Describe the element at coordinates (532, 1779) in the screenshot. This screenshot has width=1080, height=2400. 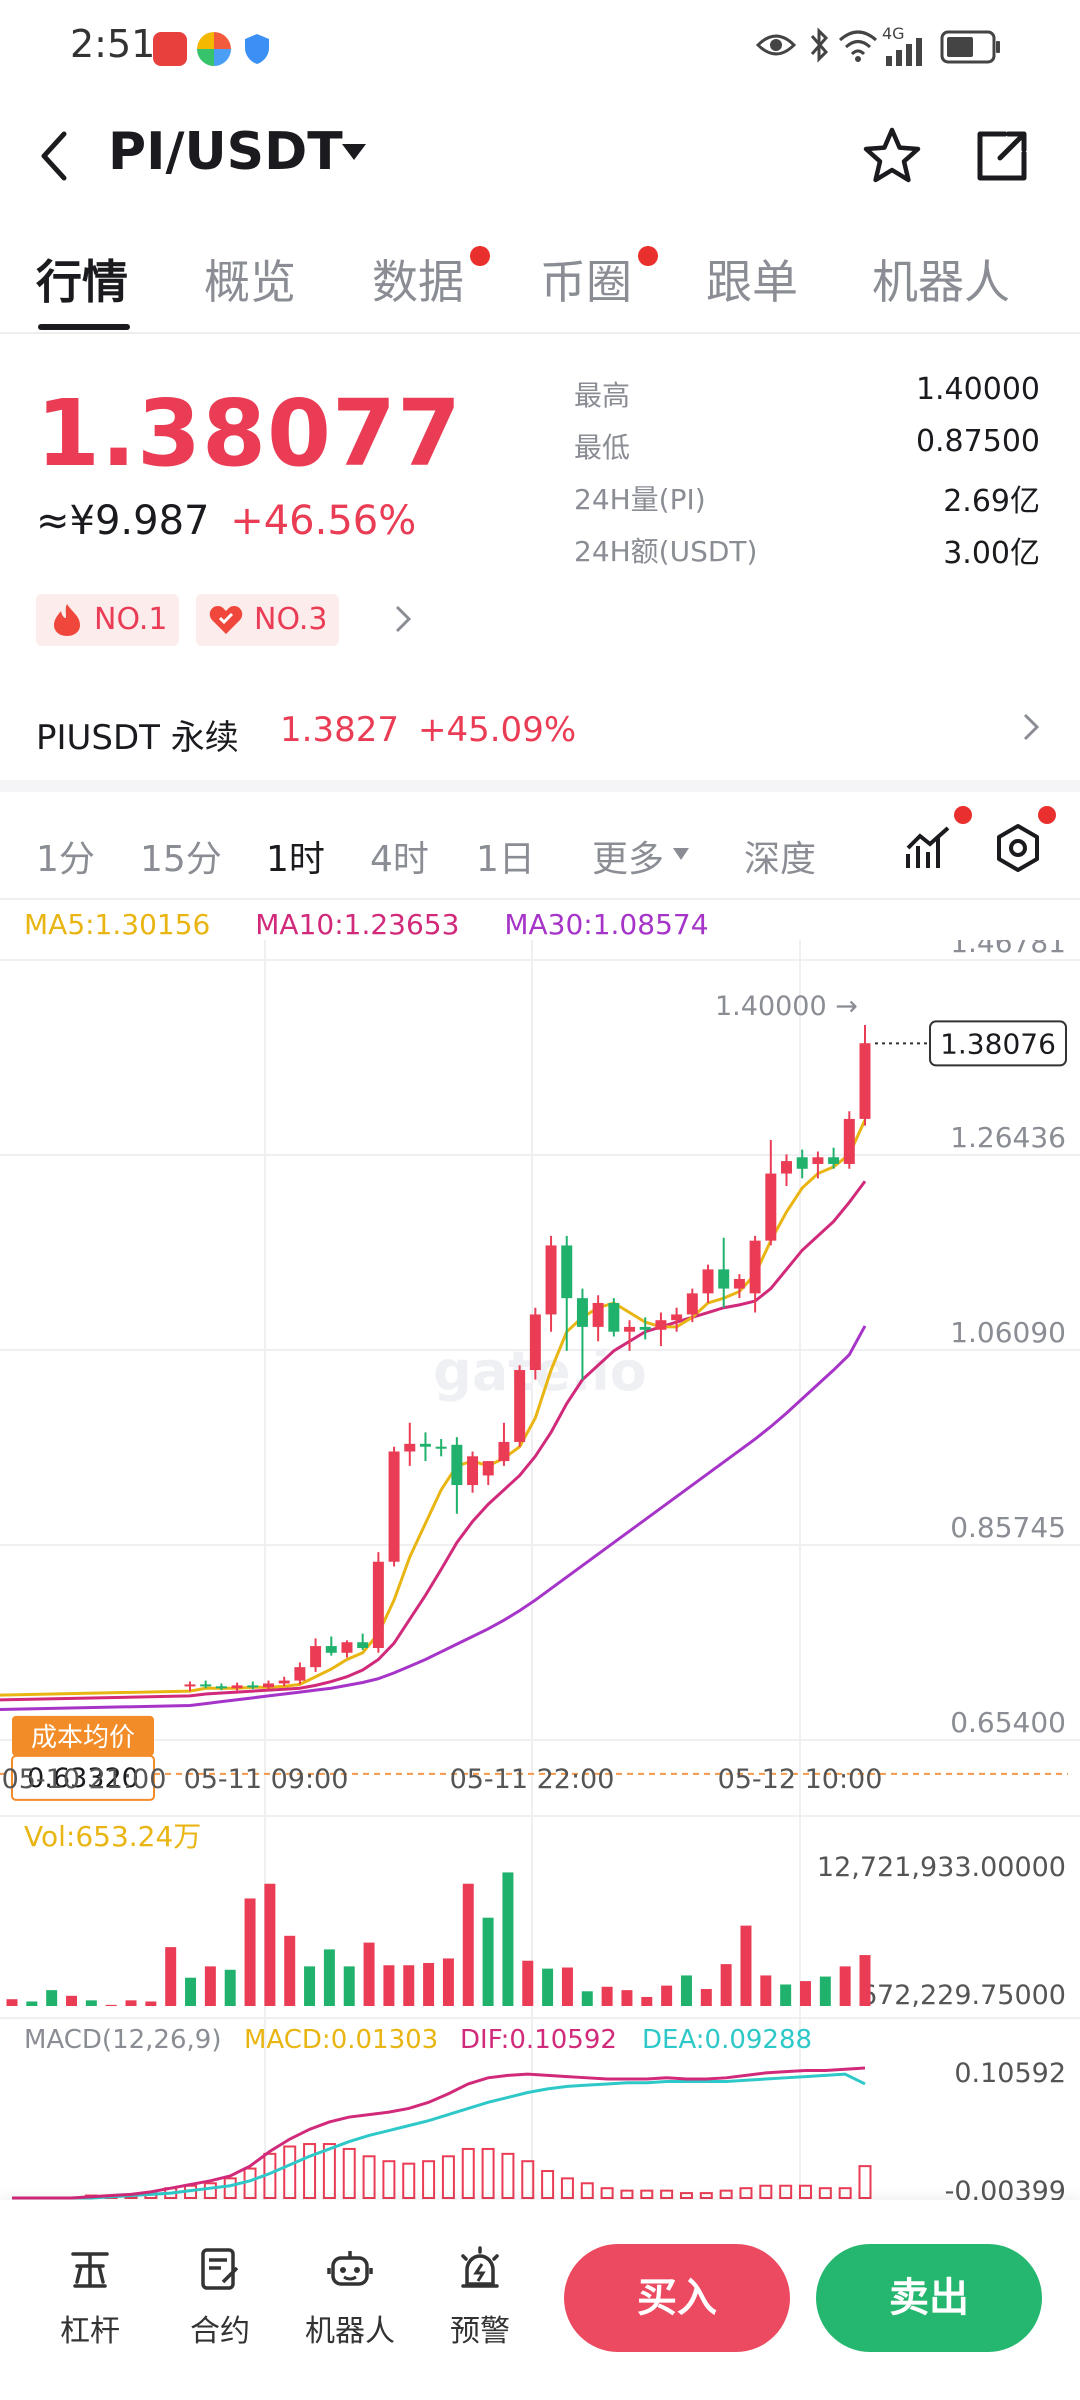
I see `x-tick-label: 05-11 22:00` at that location.